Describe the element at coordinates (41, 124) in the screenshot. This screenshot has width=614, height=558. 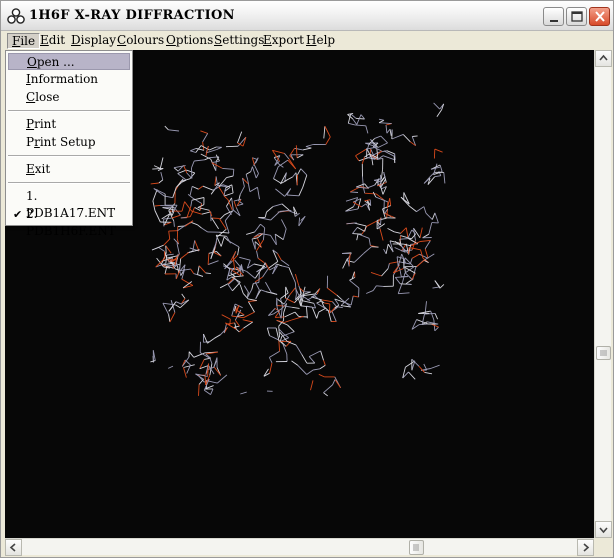
I see `menu-item-print: Print` at that location.